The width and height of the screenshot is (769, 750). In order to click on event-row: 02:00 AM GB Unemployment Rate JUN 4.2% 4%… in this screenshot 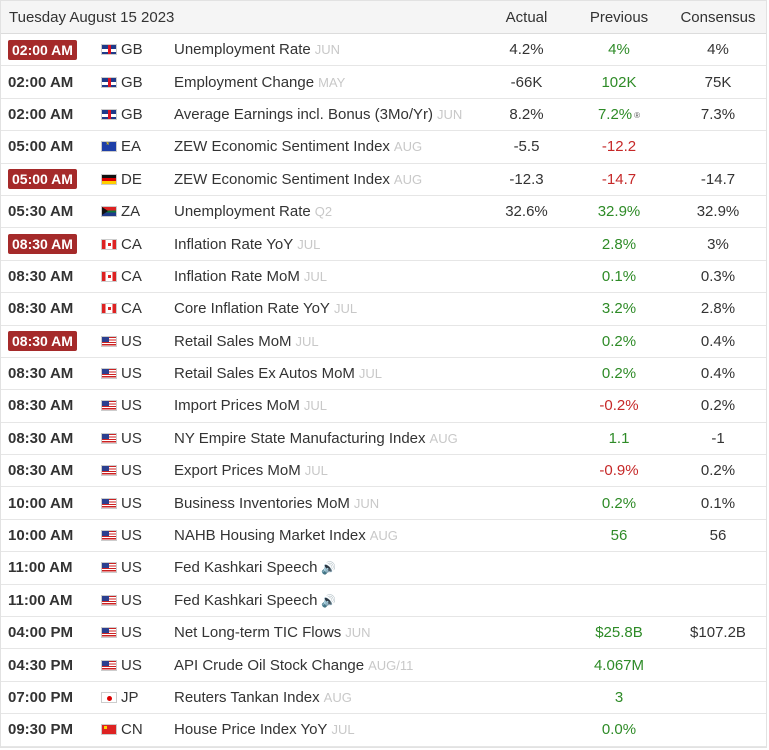, I will do `click(383, 50)`.